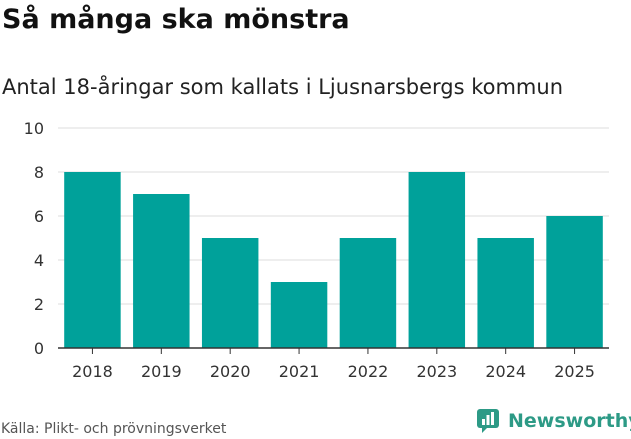  Describe the element at coordinates (569, 421) in the screenshot. I see `newsworthy-logo-text: Newsworthy` at that location.